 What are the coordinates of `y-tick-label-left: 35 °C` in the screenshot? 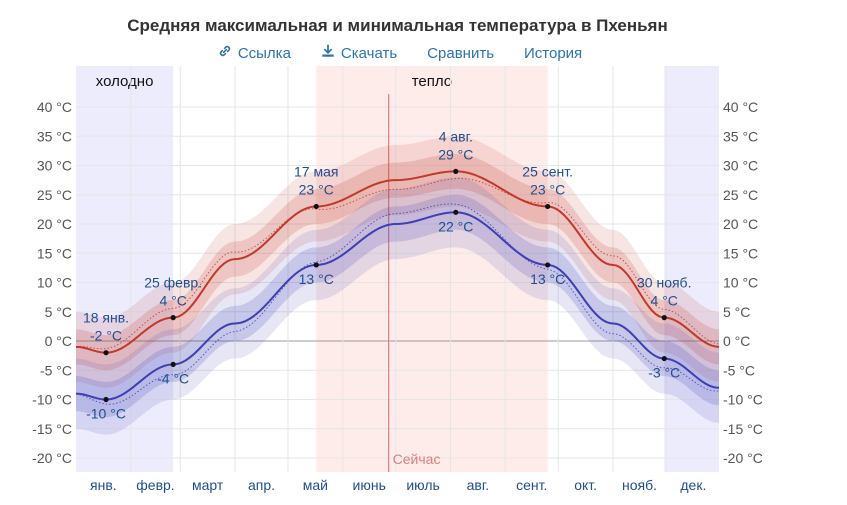 It's located at (54, 136).